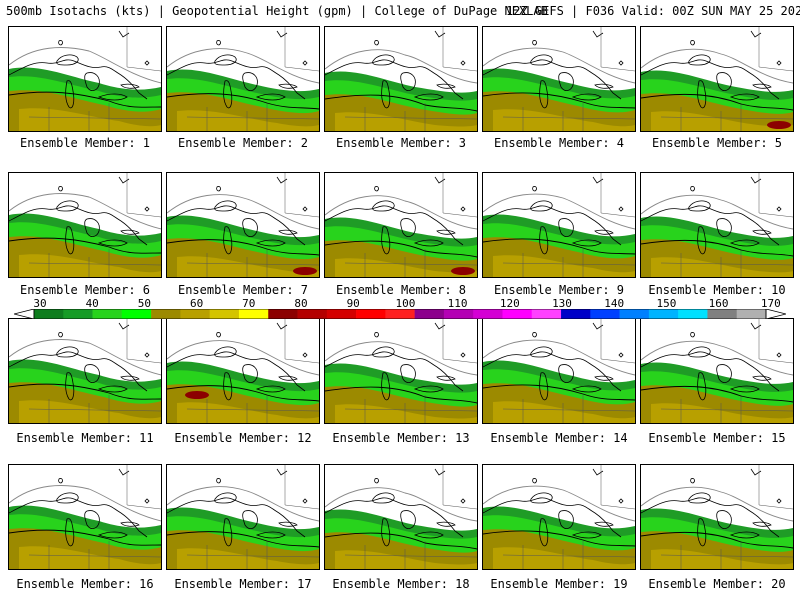 The width and height of the screenshot is (800, 600). Describe the element at coordinates (353, 303) in the screenshot. I see `colorbar-tick-label: 90` at that location.